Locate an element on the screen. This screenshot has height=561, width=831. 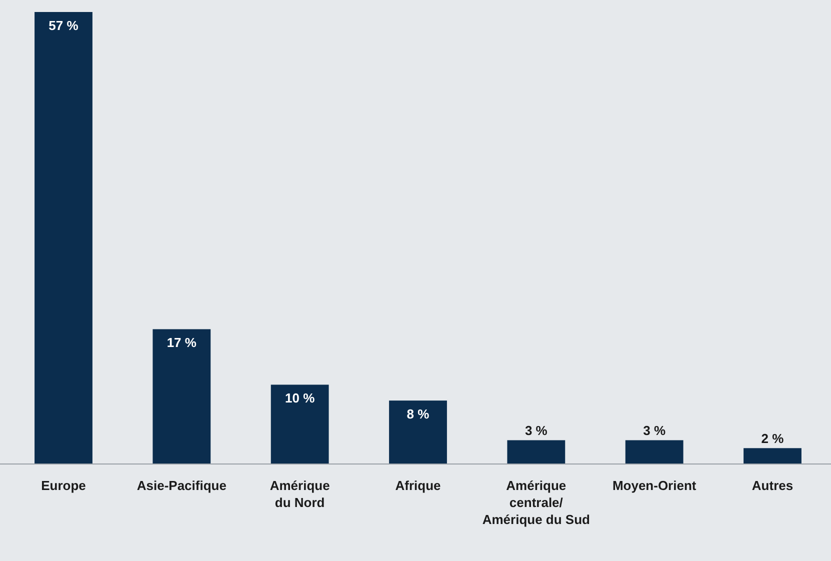
x-tick-label: Asie-Pacifique is located at coordinates (181, 485).